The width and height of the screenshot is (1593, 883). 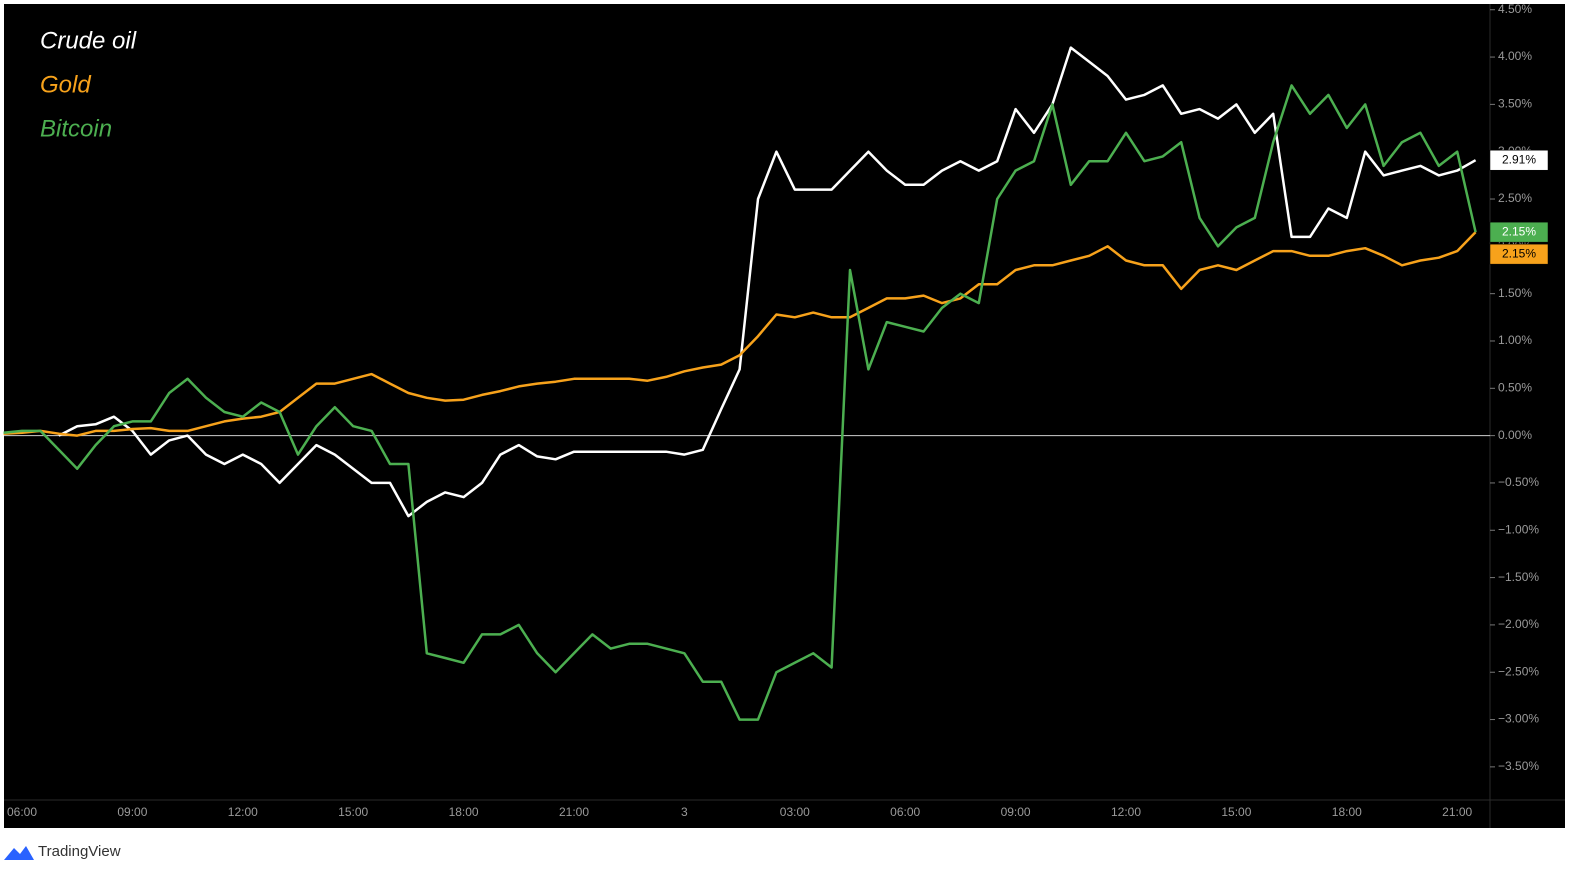 I want to click on legend-entry: Crude oil, so click(x=88, y=40).